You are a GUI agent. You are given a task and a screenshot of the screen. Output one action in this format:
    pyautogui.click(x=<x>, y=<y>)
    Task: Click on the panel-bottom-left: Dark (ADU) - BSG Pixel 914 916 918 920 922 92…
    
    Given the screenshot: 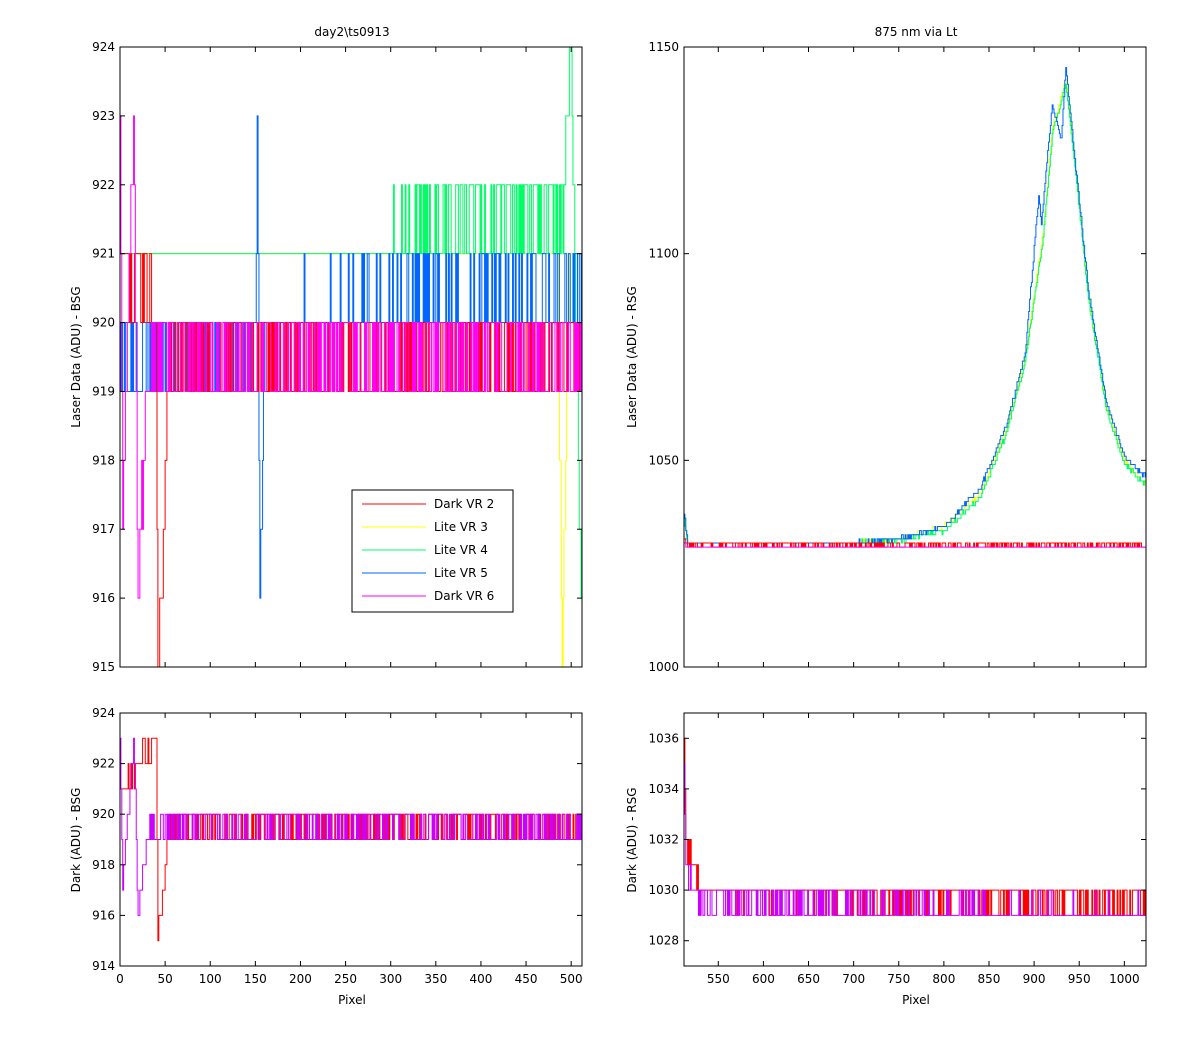 What is the action you would take?
    pyautogui.click(x=326, y=856)
    